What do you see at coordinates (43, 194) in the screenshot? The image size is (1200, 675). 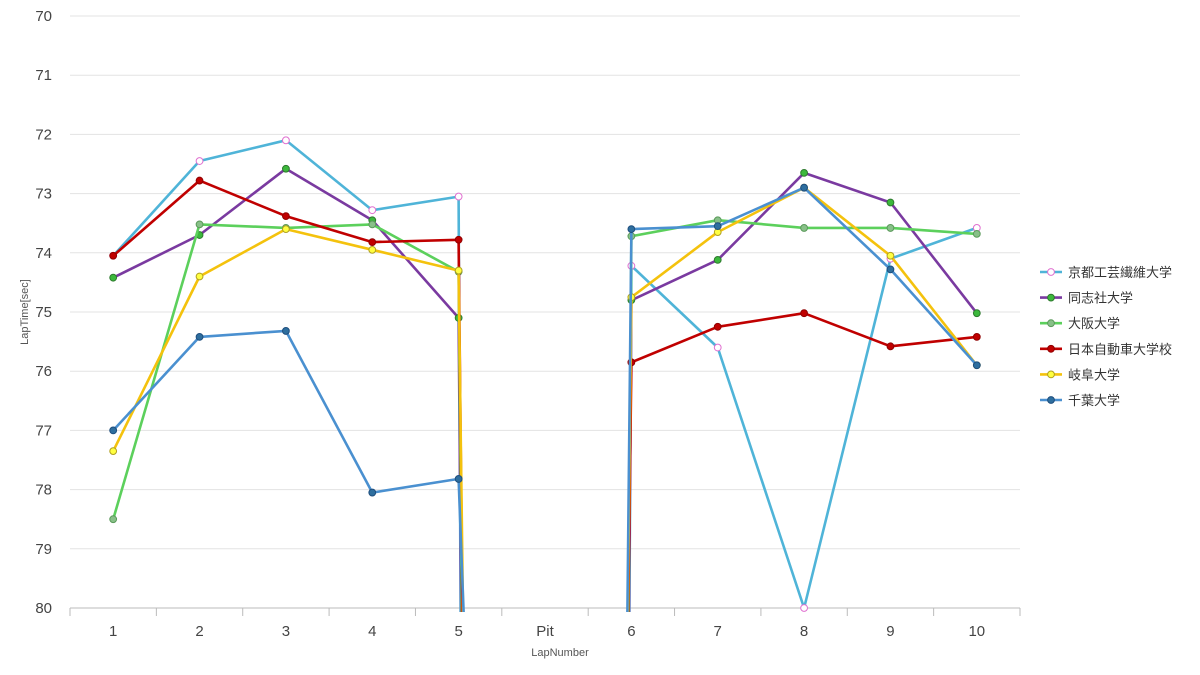 I see `y-tick-label: 73` at bounding box center [43, 194].